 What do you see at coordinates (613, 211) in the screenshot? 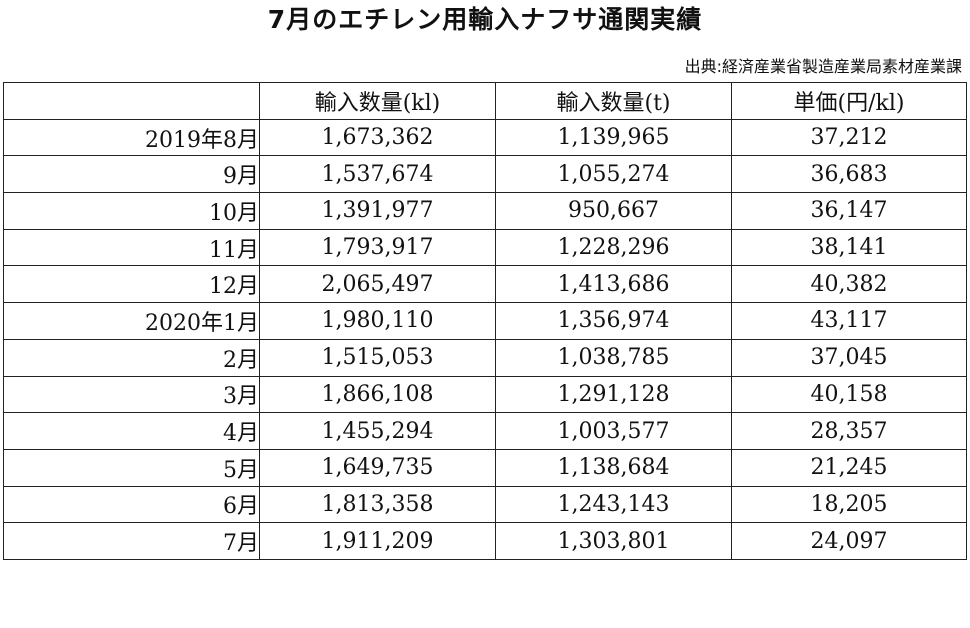
I see `volume-t-cell: 950,667` at bounding box center [613, 211].